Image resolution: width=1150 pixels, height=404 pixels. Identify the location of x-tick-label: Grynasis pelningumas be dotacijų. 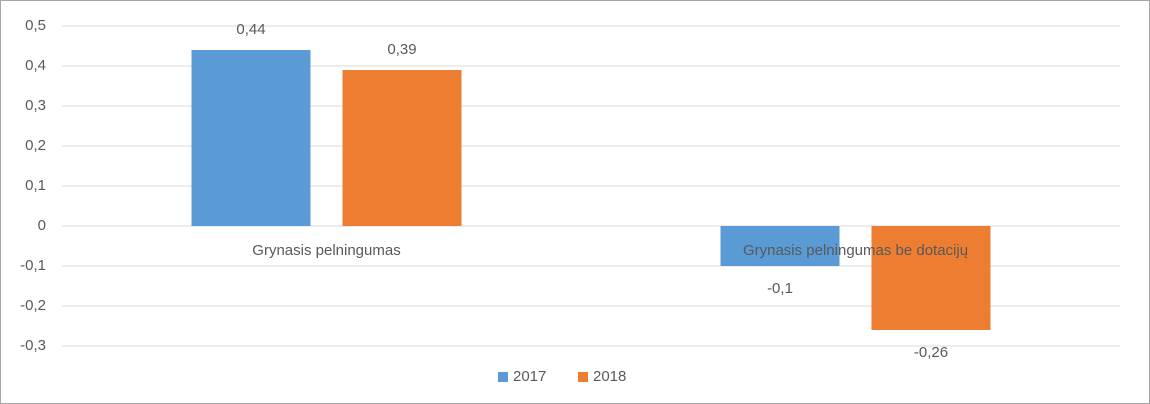
(855, 250).